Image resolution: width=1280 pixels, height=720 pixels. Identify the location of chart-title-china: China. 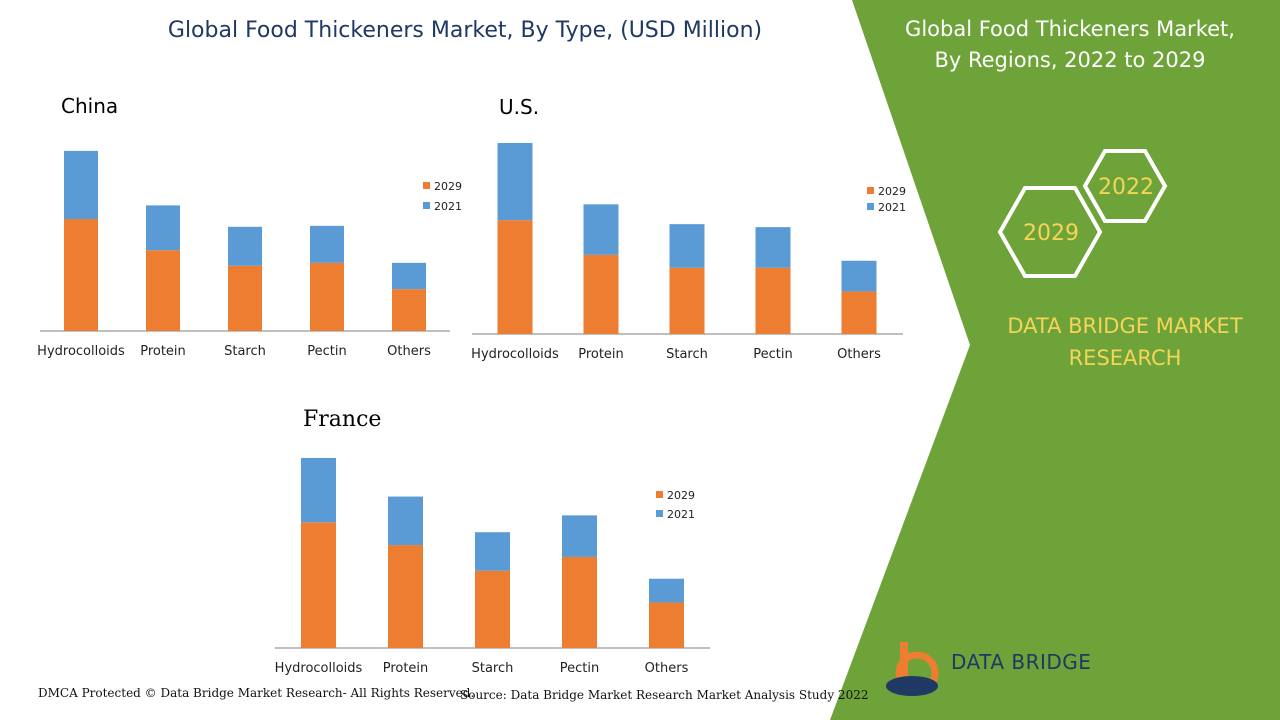
(90, 106).